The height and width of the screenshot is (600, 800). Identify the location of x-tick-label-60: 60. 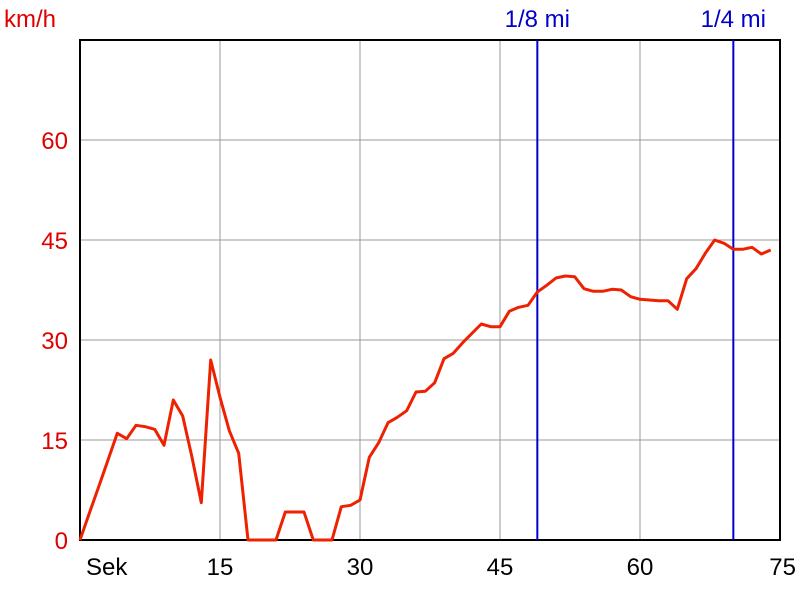
(640, 567).